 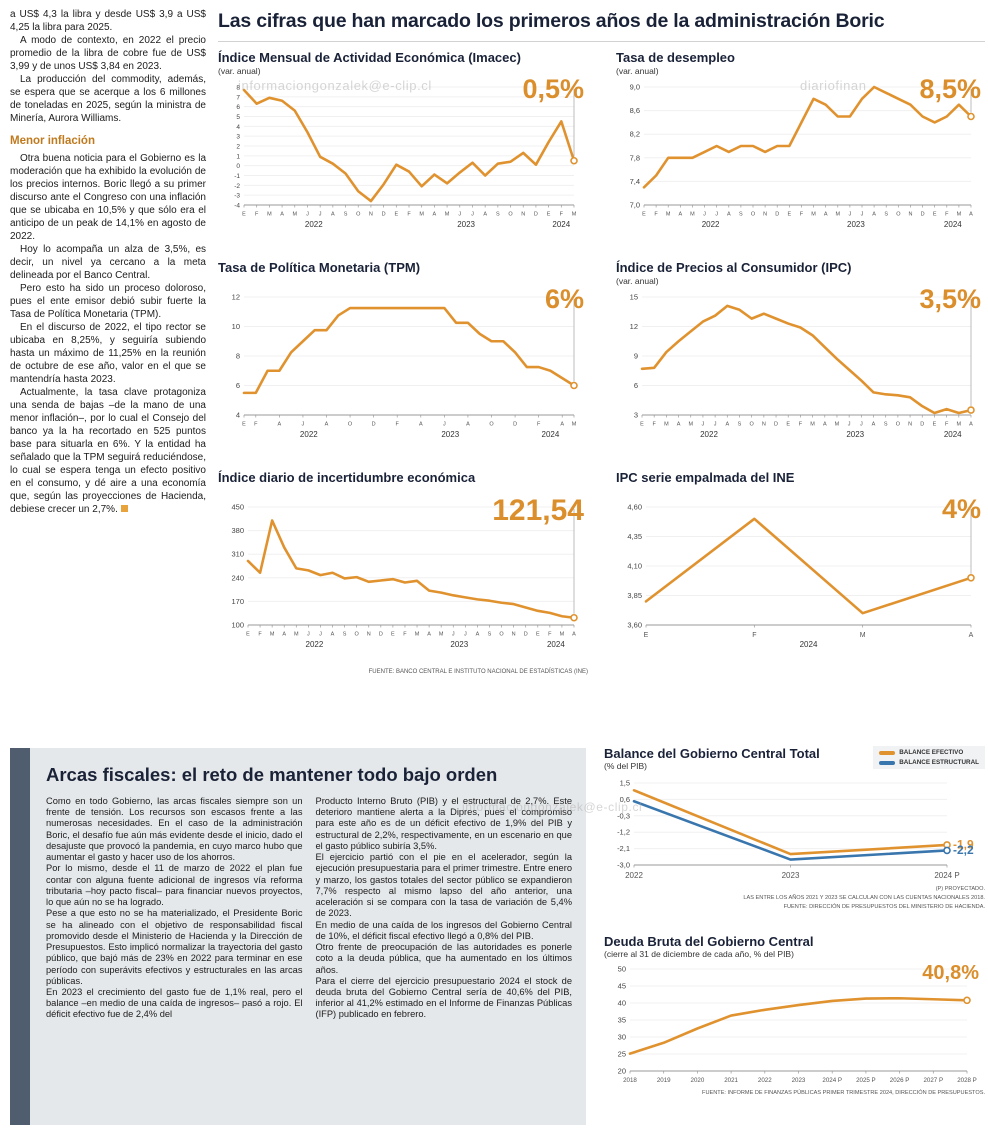 I want to click on svg-text: 2018, so click(x=630, y=1080).